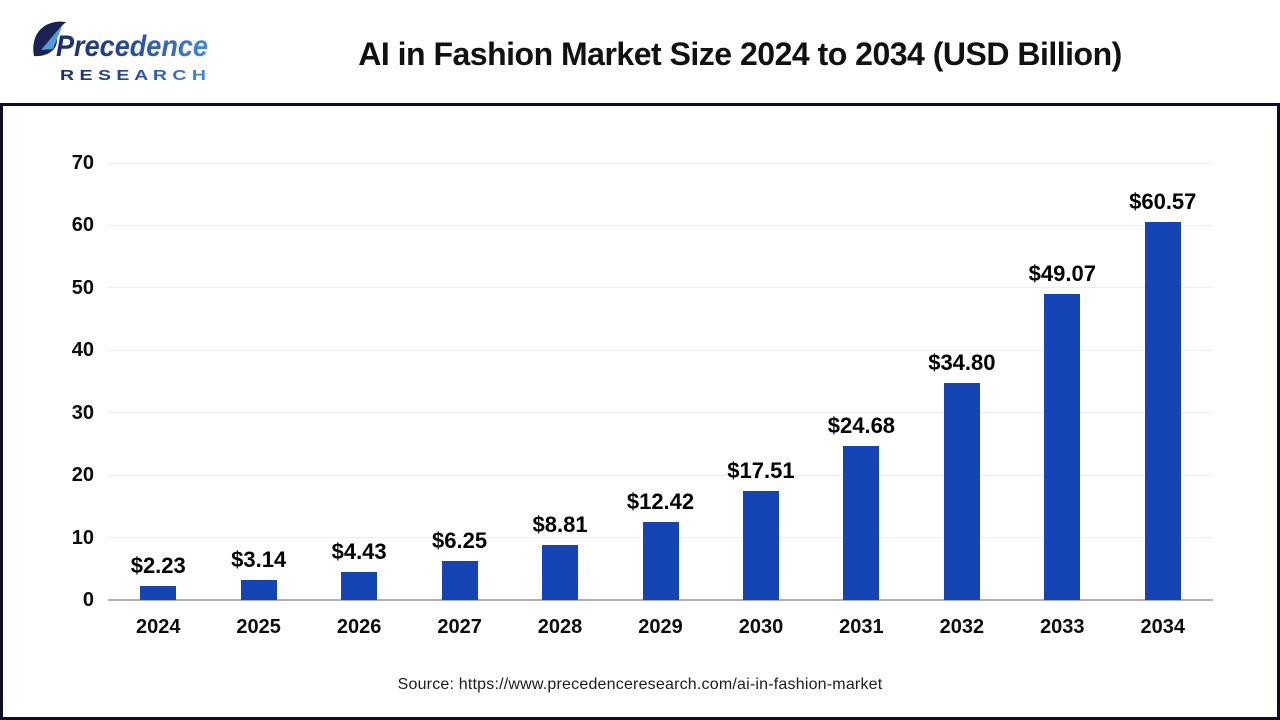  I want to click on bar-2026, so click(359, 586).